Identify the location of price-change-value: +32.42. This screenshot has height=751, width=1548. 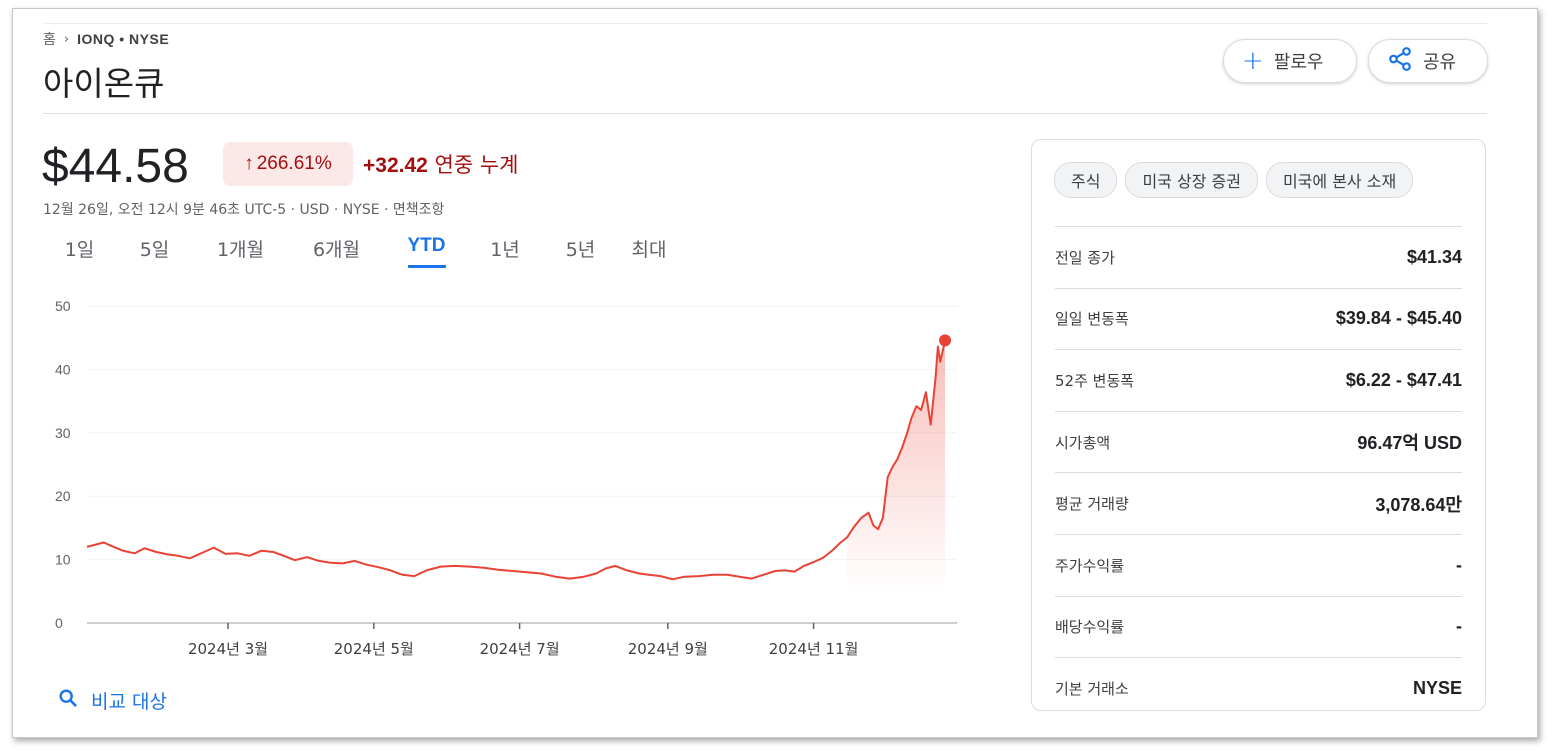
(395, 165).